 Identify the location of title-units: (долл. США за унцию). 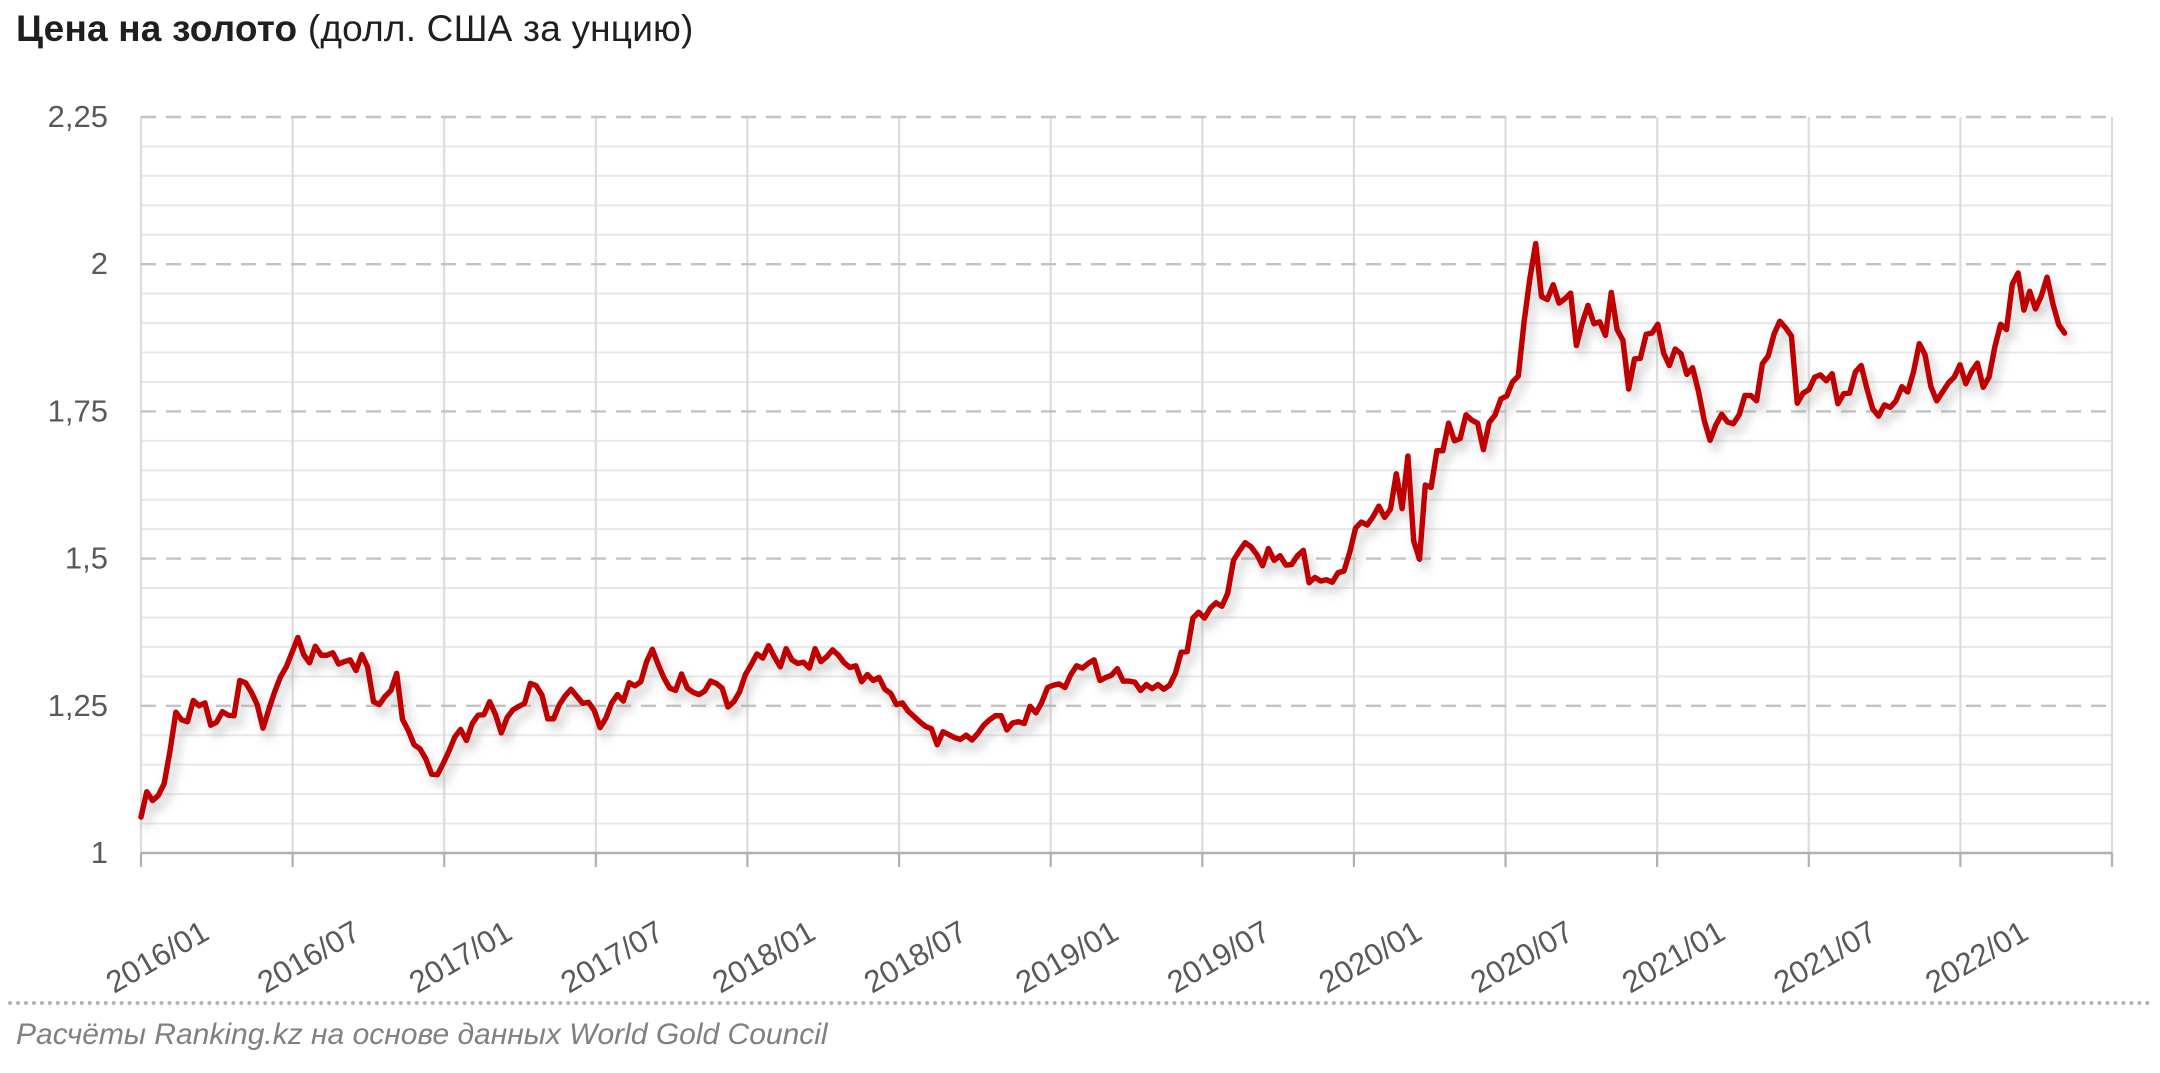
(495, 28).